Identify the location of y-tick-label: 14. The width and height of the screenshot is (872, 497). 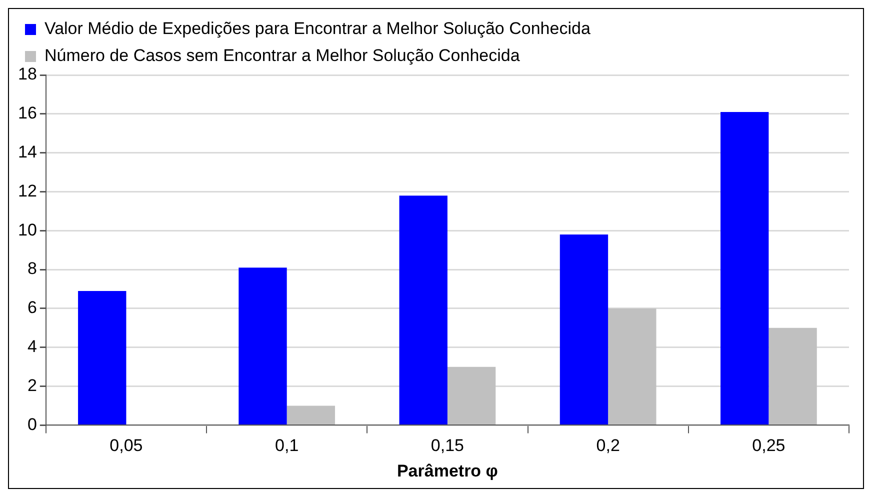
(27, 152).